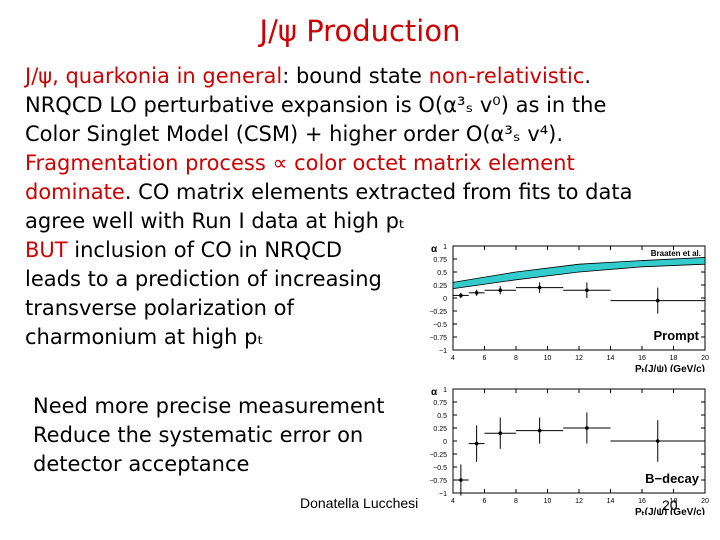 The height and width of the screenshot is (540, 720). What do you see at coordinates (588, 76) in the screenshot?
I see `body-text-span: .` at bounding box center [588, 76].